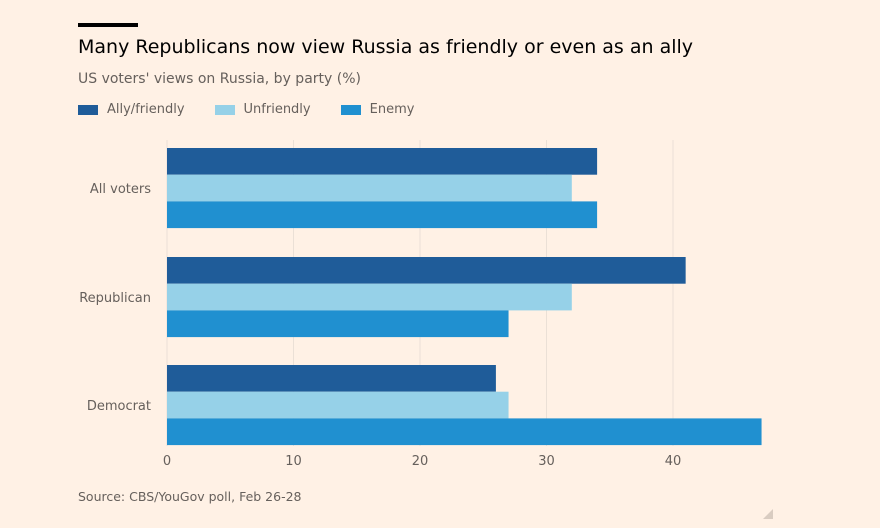 The height and width of the screenshot is (528, 880). I want to click on legend: Ally/friendly Unfriendly Enemy, so click(246, 109).